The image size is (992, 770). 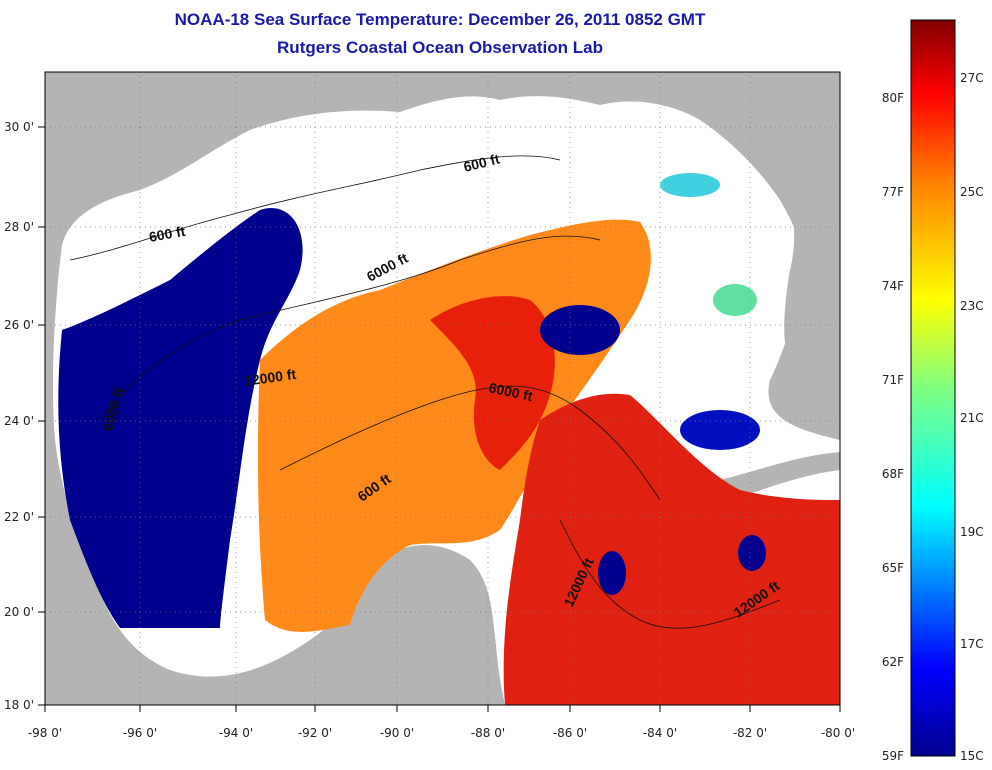 What do you see at coordinates (893, 192) in the screenshot?
I see `colorbar-f-label: 77F` at bounding box center [893, 192].